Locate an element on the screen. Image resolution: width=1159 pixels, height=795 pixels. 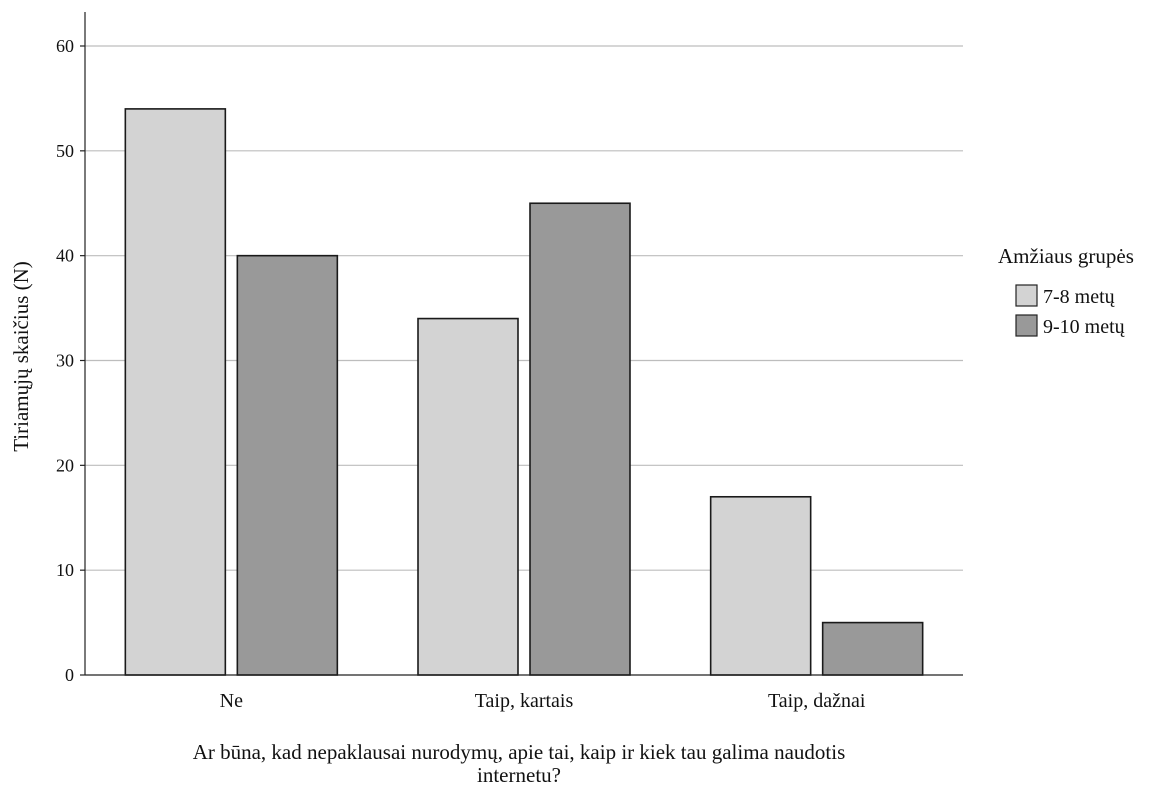
legend: Amžiaus grupės 7-8 metų 9-10 metų is located at coordinates (1066, 291).